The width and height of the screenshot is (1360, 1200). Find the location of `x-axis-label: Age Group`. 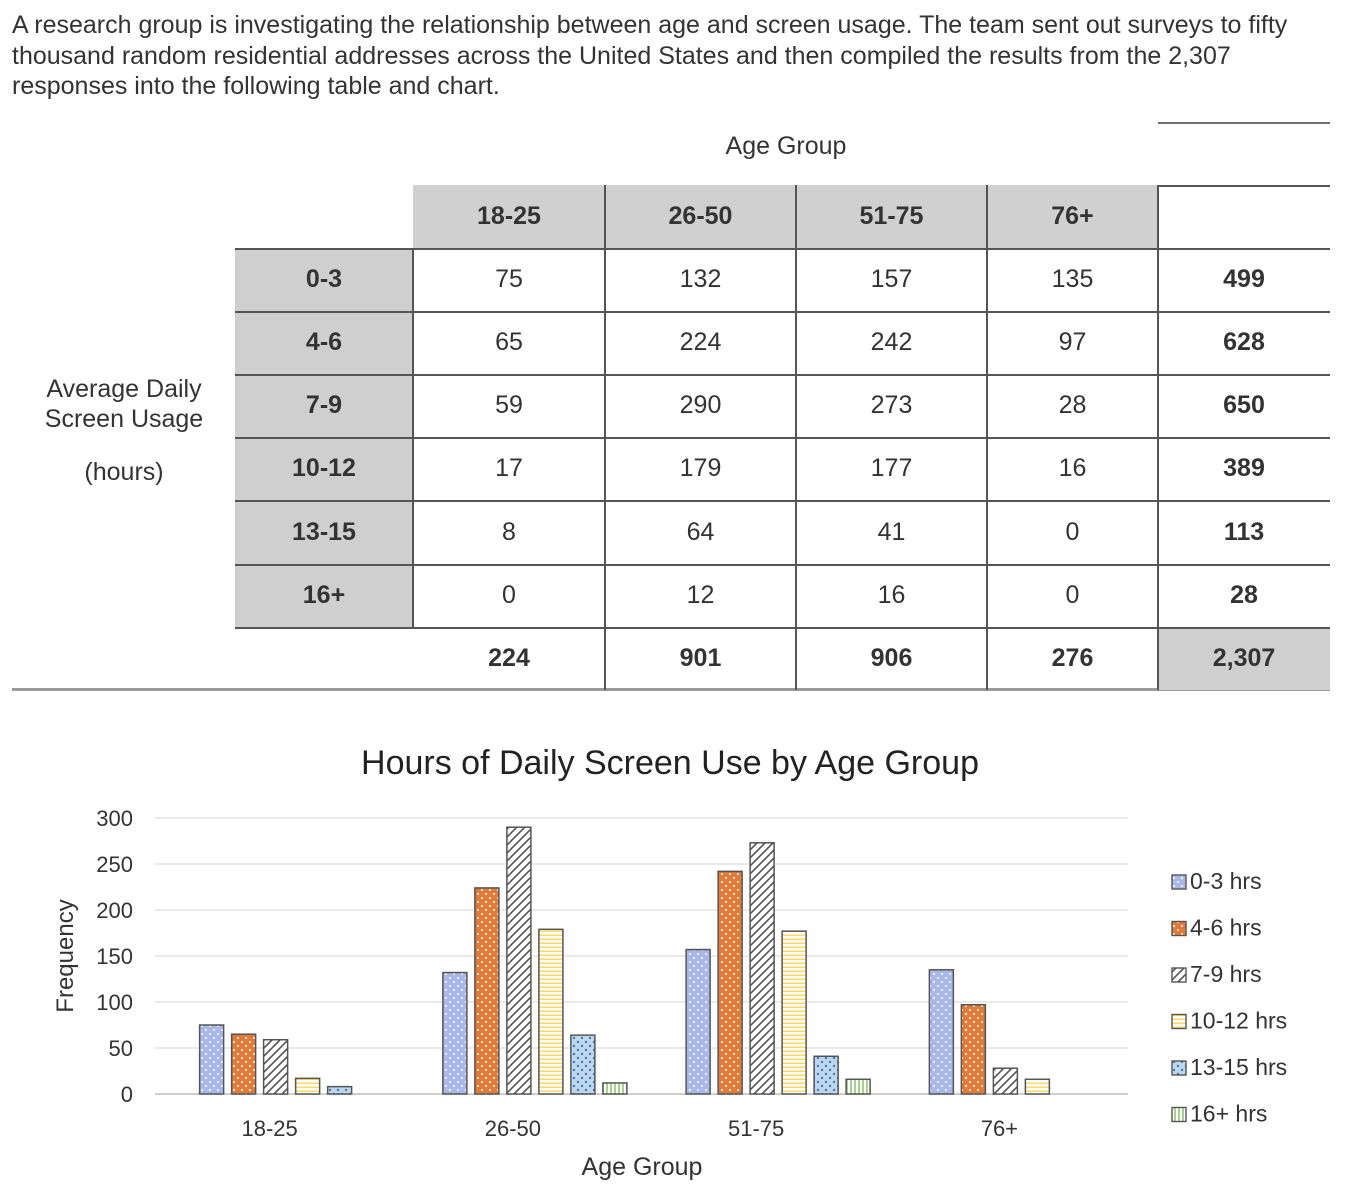

x-axis-label: Age Group is located at coordinates (642, 1167).